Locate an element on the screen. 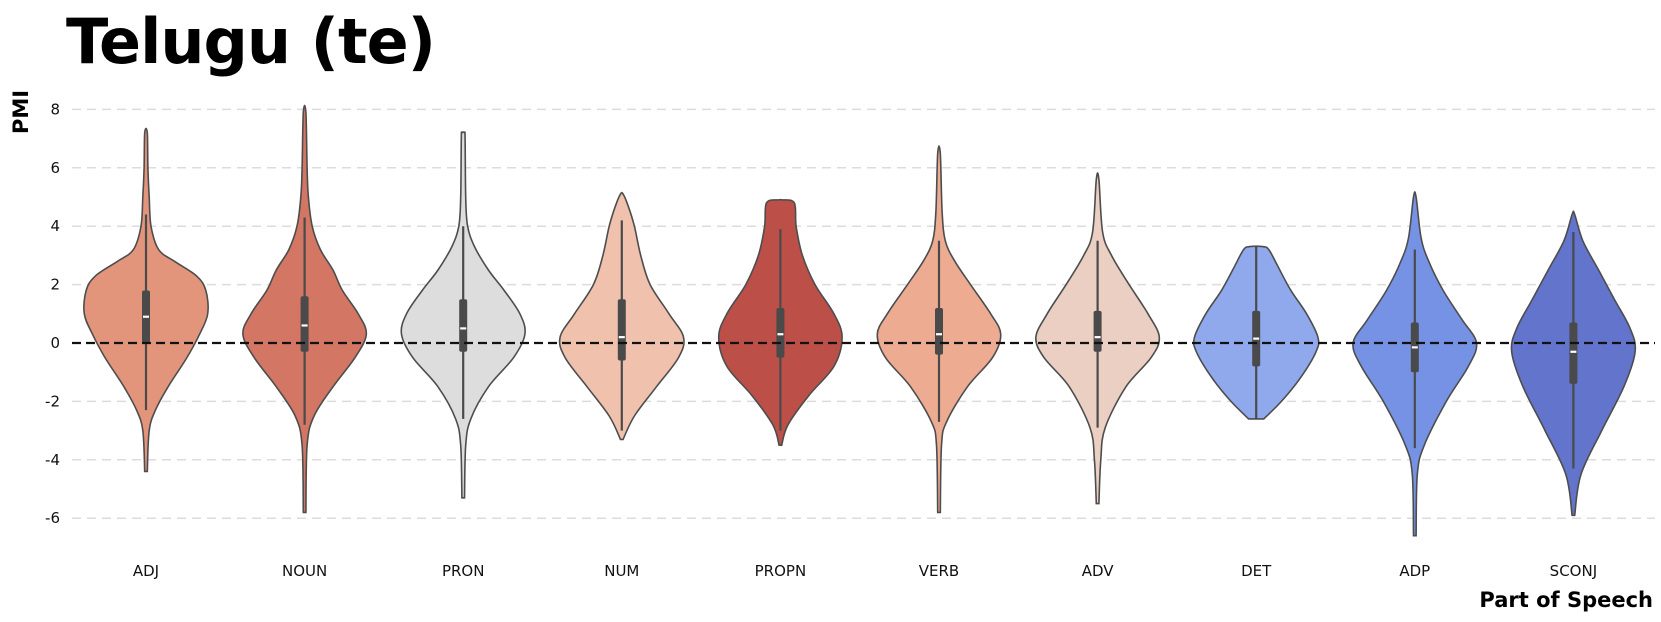  y-axis-label: PMI is located at coordinates (21, 112).